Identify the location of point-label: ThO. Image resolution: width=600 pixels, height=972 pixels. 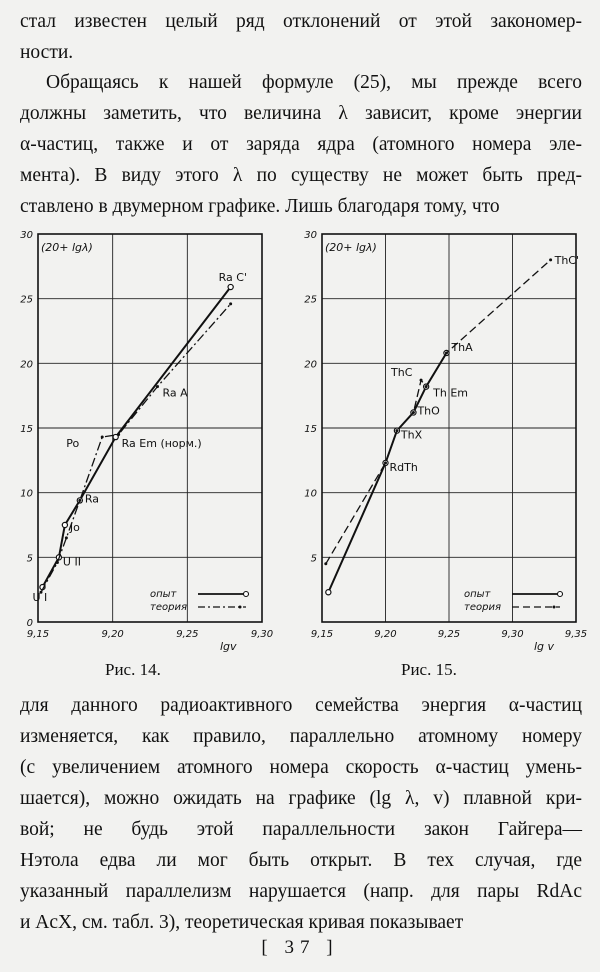
(428, 410).